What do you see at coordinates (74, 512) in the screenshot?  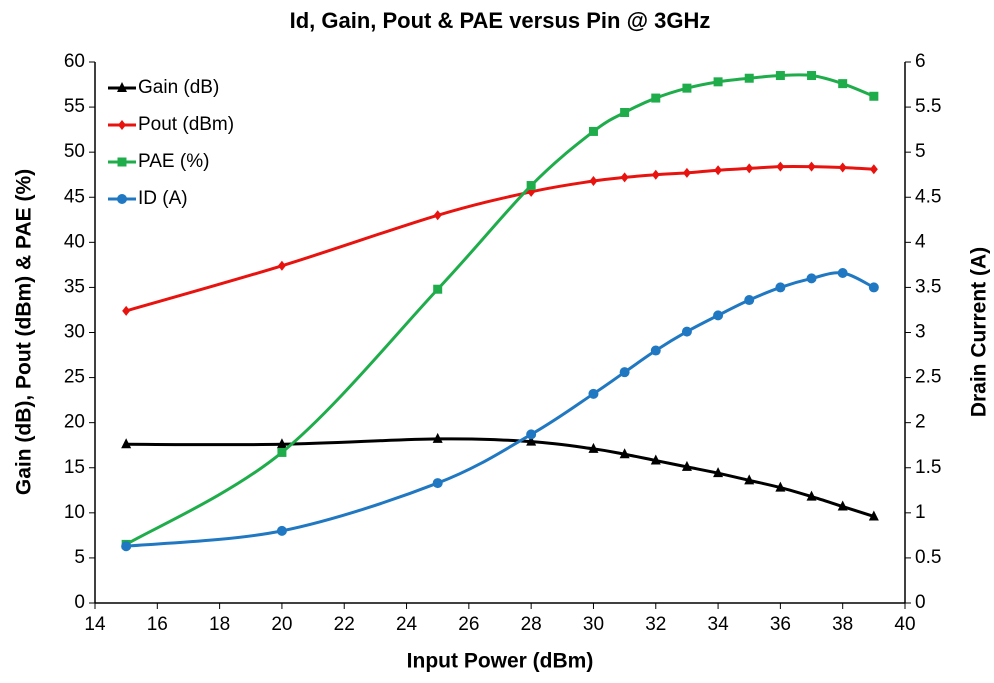 I see `y-tick-label: 10` at bounding box center [74, 512].